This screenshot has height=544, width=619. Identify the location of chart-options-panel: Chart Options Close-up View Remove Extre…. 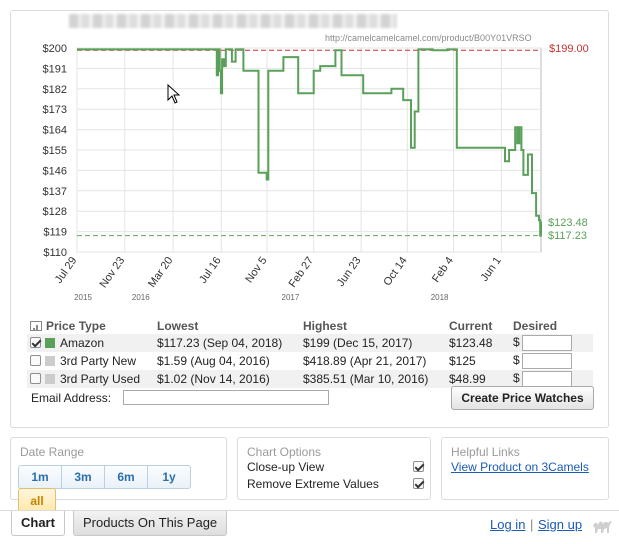
(334, 468).